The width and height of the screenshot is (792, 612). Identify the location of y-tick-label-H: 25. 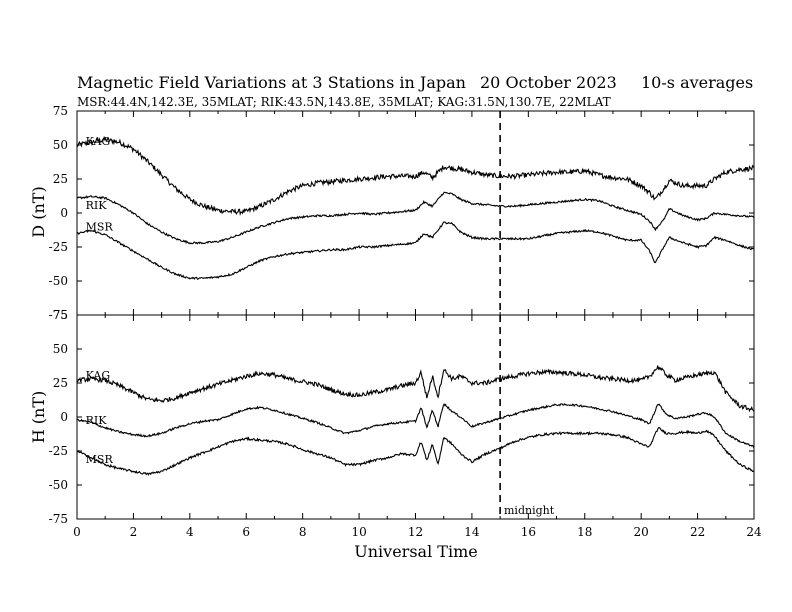
(60, 383).